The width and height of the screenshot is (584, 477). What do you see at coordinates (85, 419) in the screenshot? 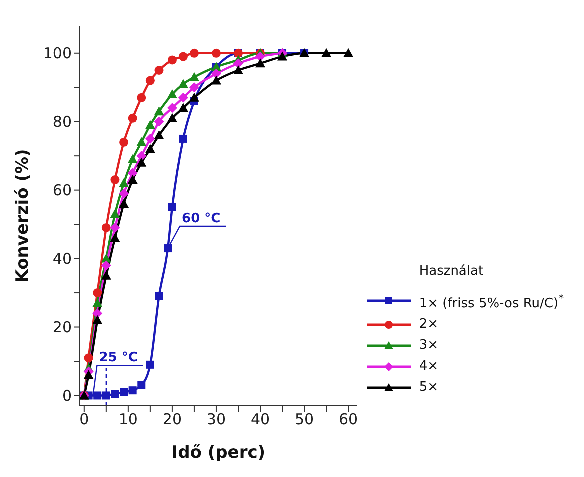
I see `x-tick-label: 0` at bounding box center [85, 419].